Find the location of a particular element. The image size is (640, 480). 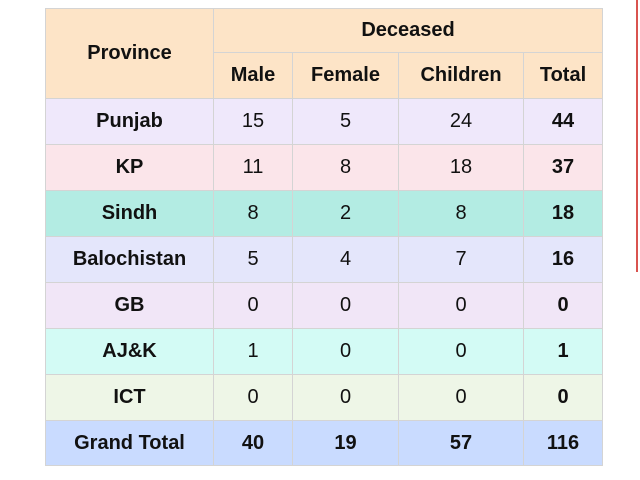

male-cell: 15 is located at coordinates (253, 121).